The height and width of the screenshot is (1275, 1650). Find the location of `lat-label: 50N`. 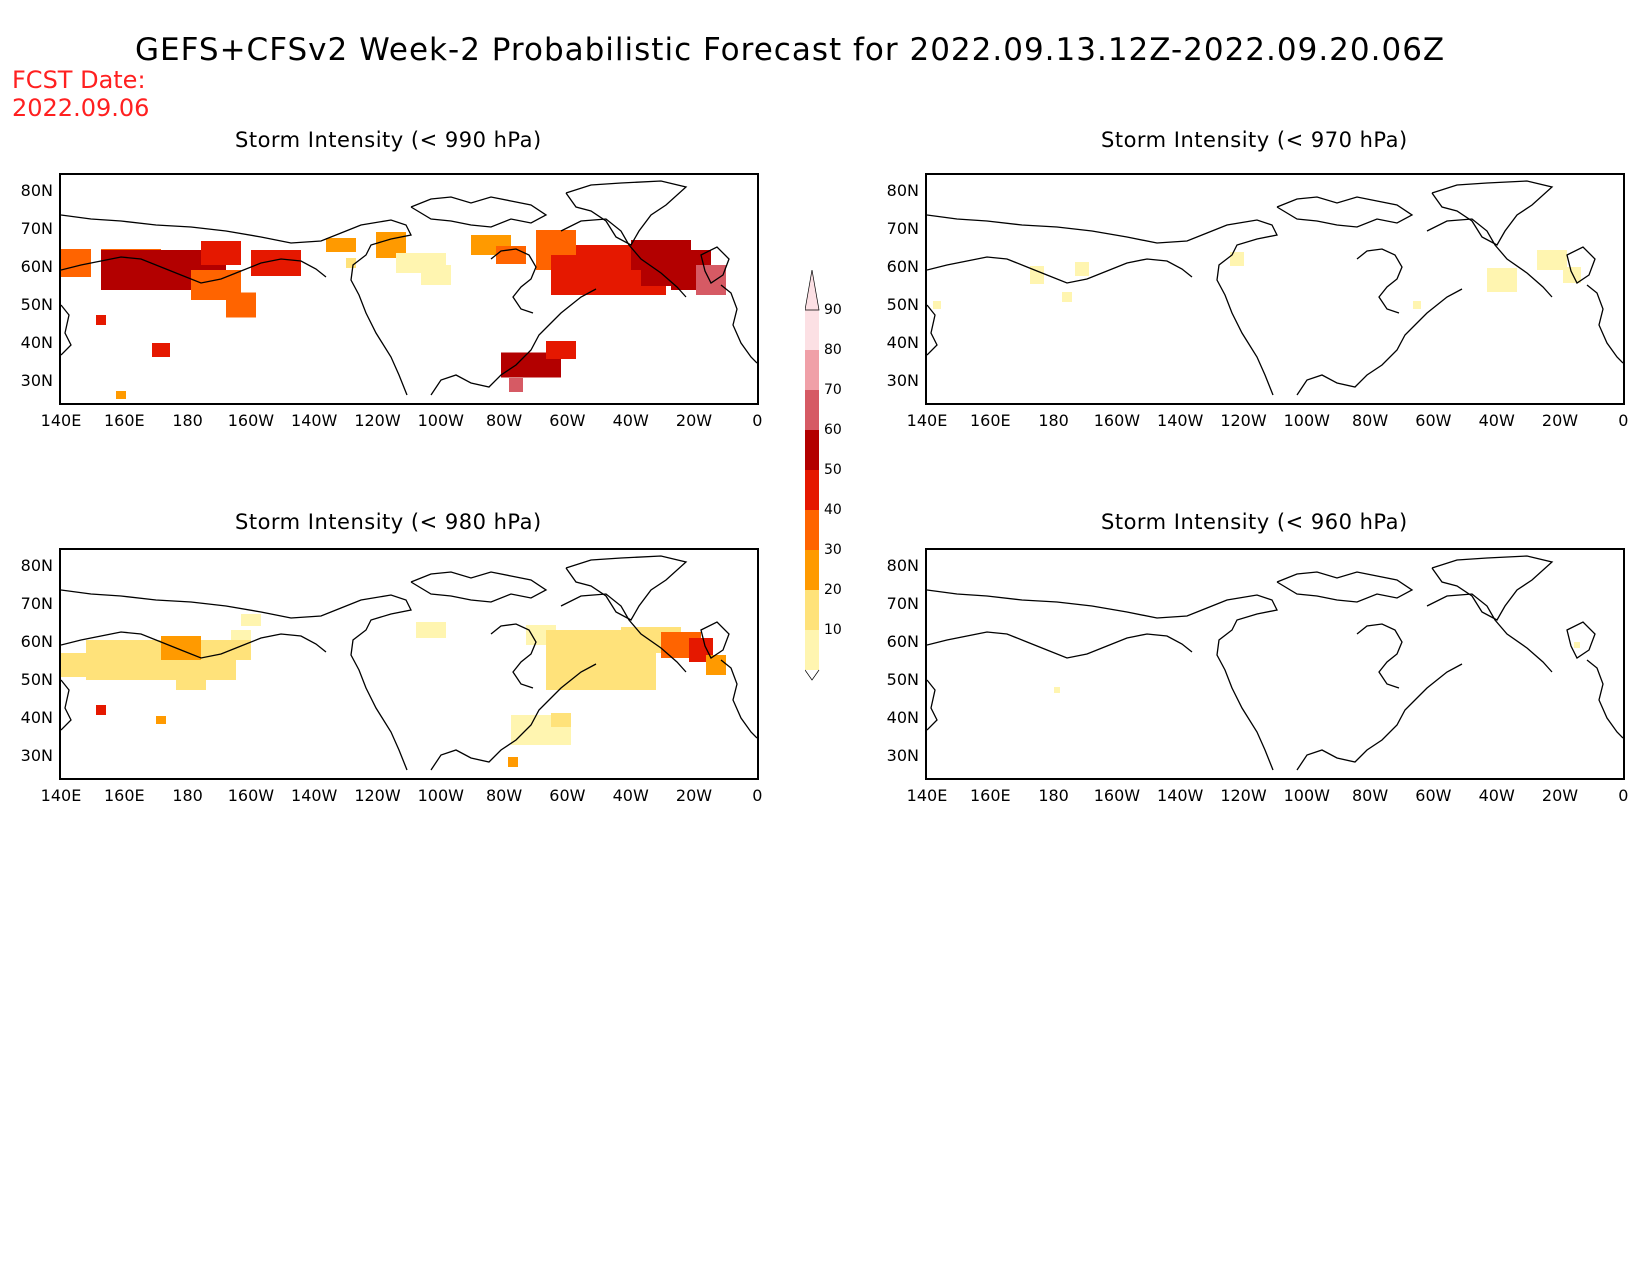

lat-label: 50N is located at coordinates (902, 679).